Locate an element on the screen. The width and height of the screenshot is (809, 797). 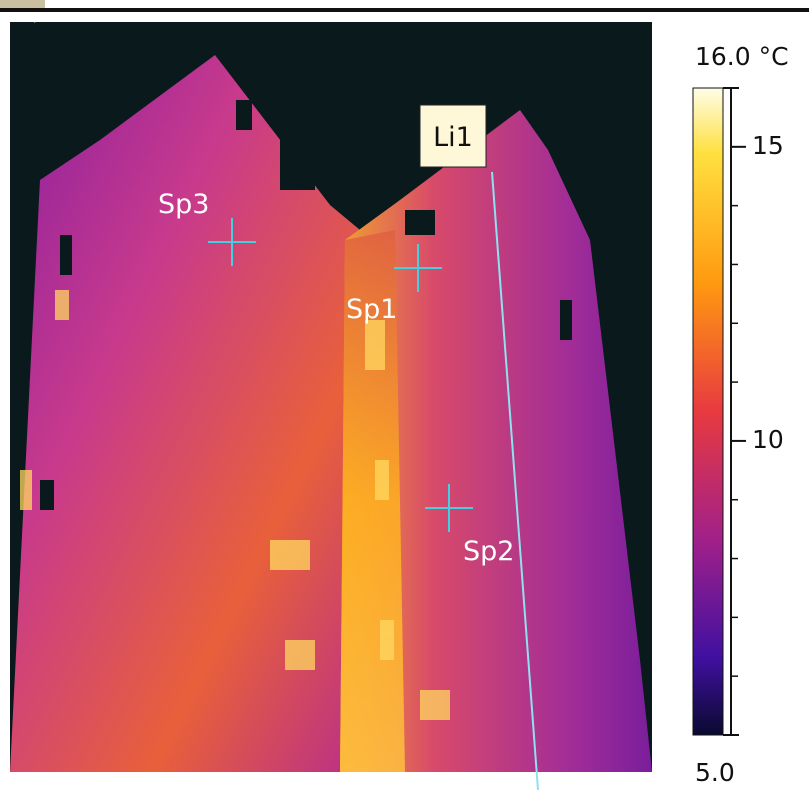
spot-markers is located at coordinates (340, 375).